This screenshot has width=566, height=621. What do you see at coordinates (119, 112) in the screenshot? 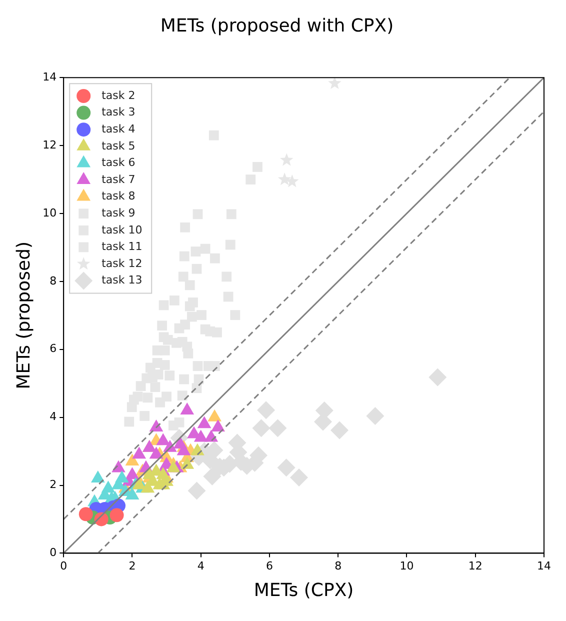
I see `legend-label: task 3` at bounding box center [119, 112].